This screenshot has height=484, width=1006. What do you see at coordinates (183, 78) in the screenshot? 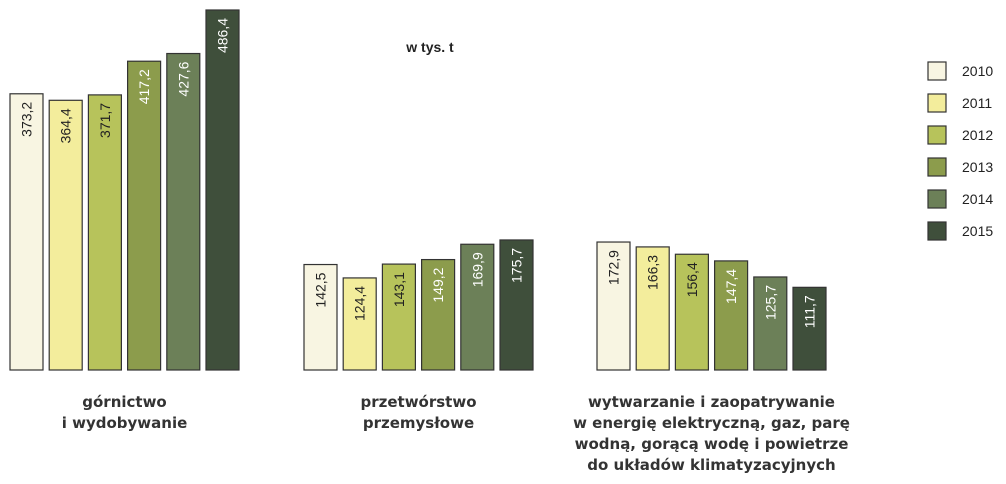
I see `data-label: 427,6` at bounding box center [183, 78].